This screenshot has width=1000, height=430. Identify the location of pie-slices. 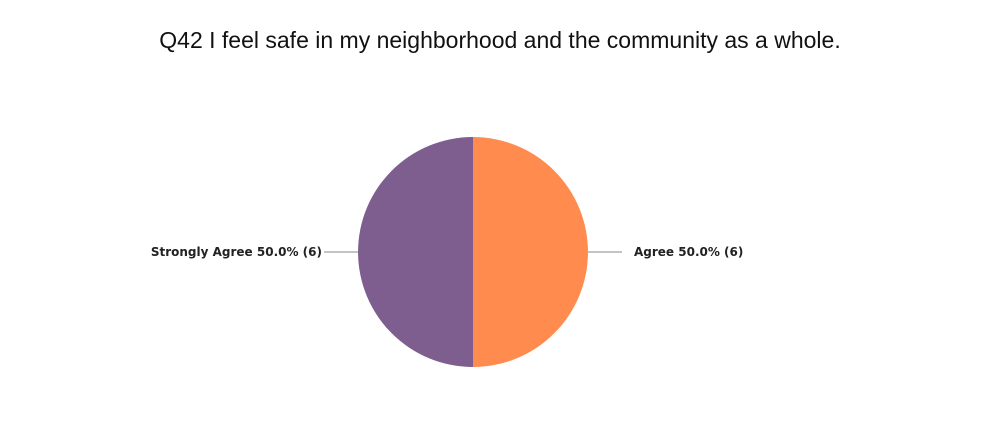
(473, 252).